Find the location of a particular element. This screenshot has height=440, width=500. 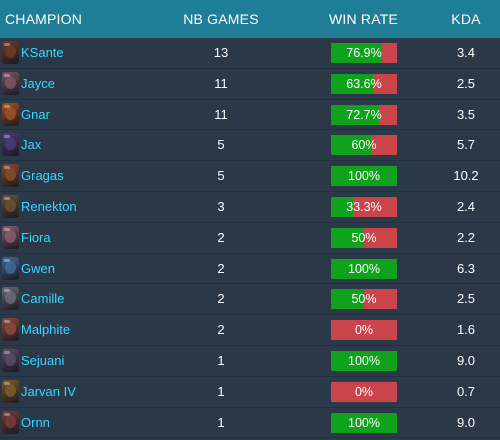

win-rate-label: 72.7% is located at coordinates (364, 114).